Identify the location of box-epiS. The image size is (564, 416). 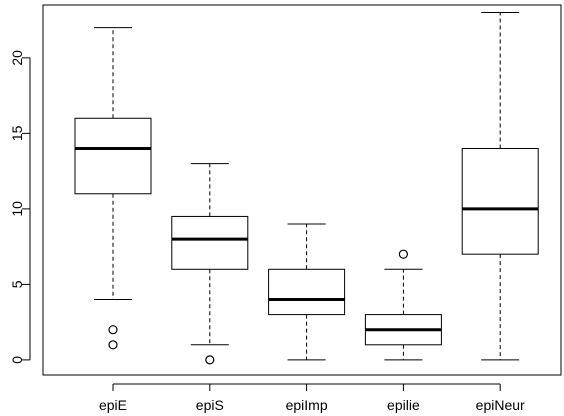
(210, 264).